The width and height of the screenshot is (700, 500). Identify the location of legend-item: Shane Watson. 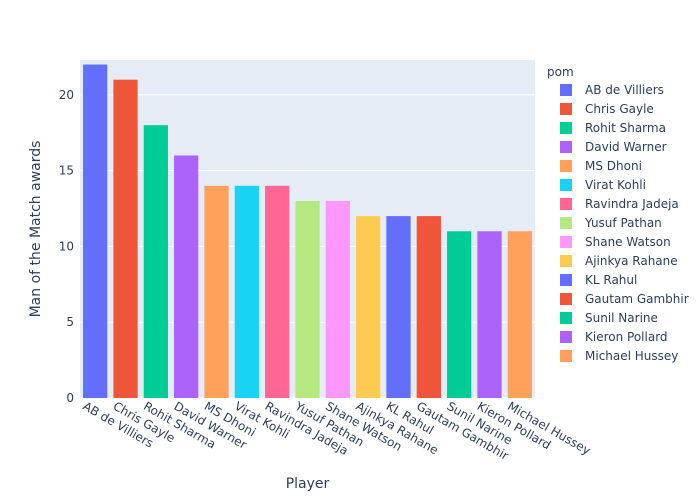
(615, 242).